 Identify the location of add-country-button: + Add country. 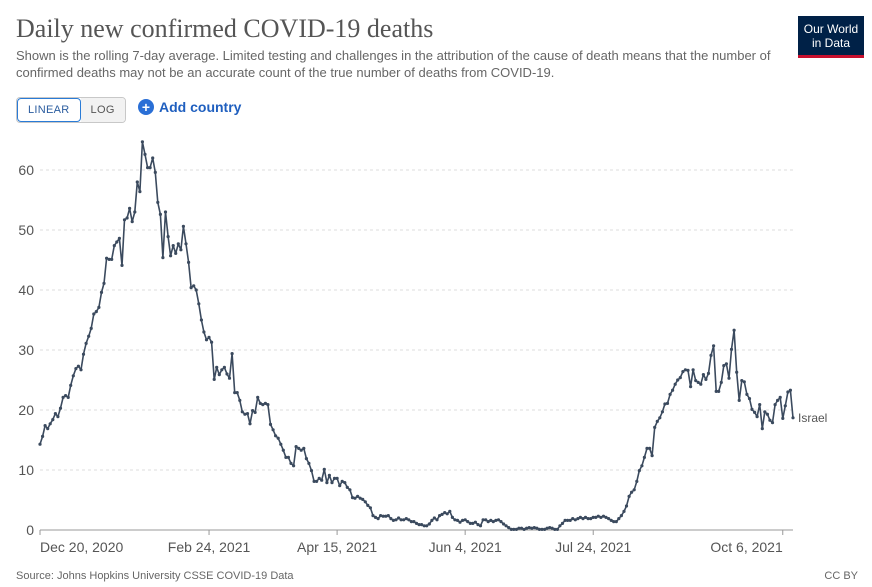
(189, 107).